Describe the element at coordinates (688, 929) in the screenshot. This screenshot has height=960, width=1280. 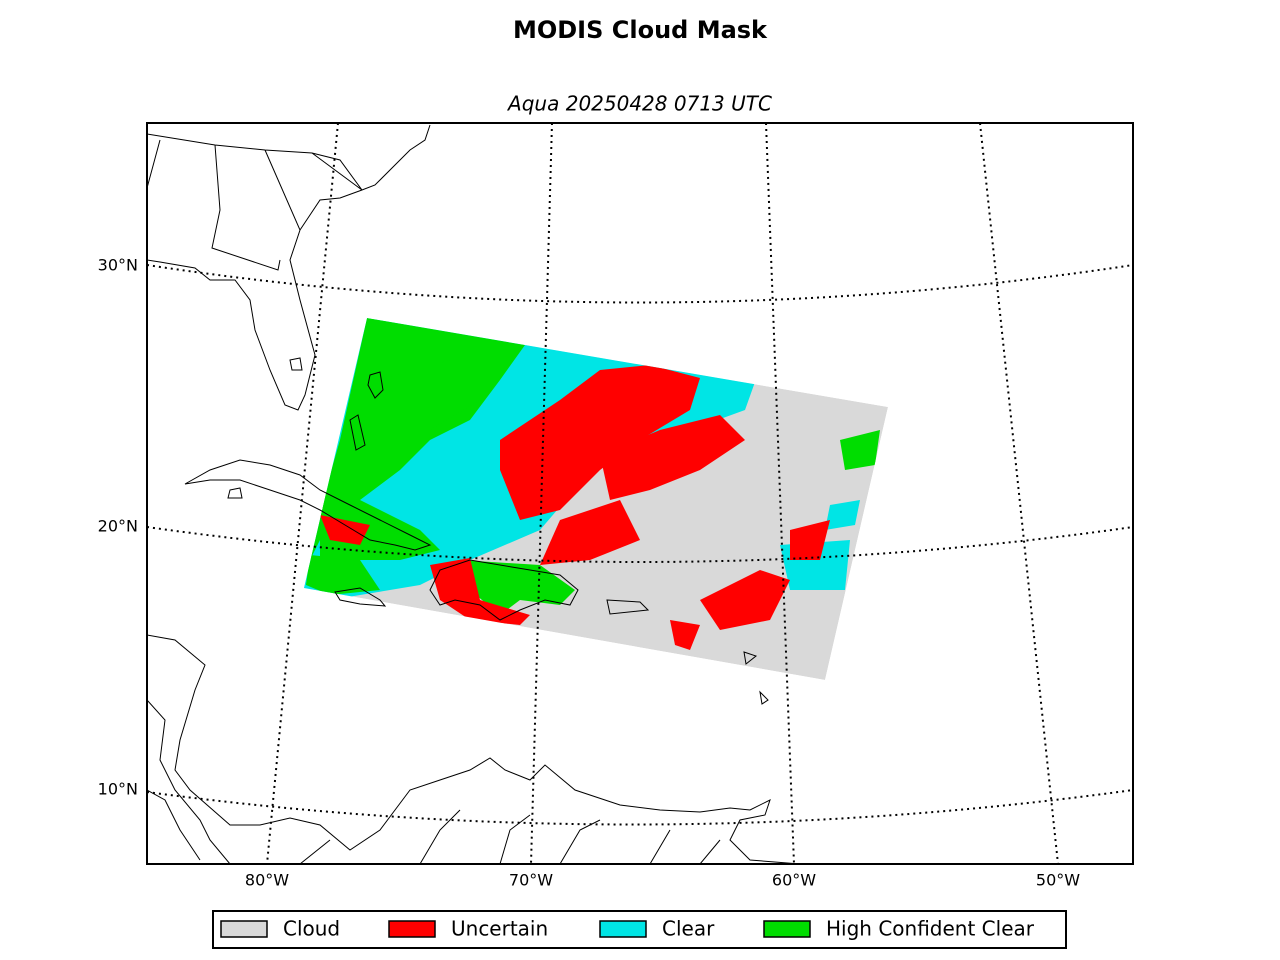
I see `legend-label: Clear` at that location.